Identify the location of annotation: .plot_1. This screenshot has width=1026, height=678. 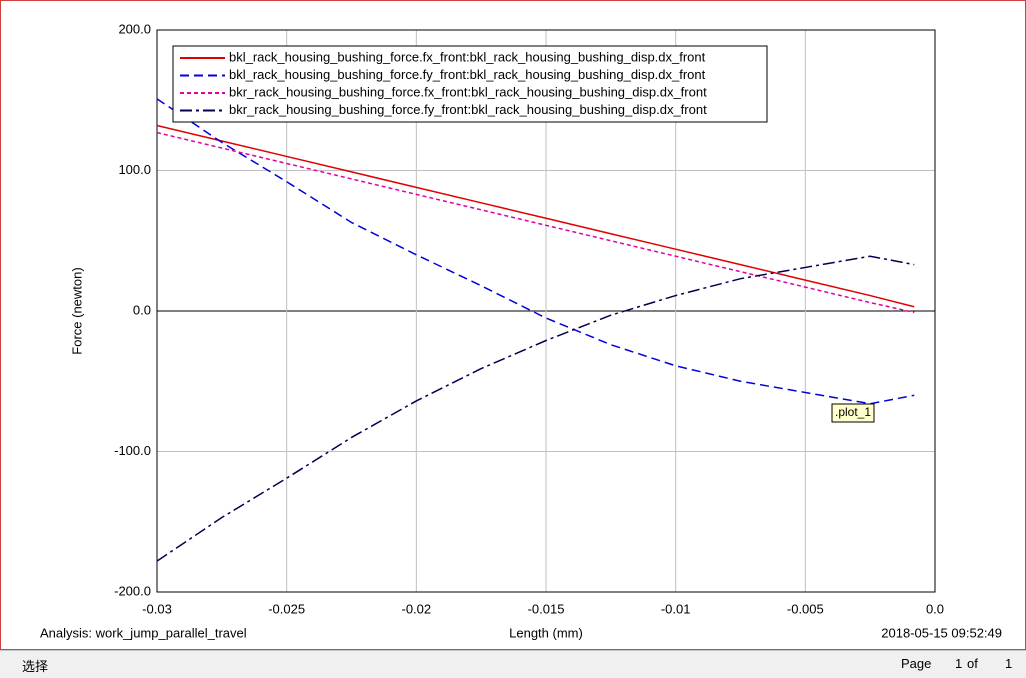
(853, 412).